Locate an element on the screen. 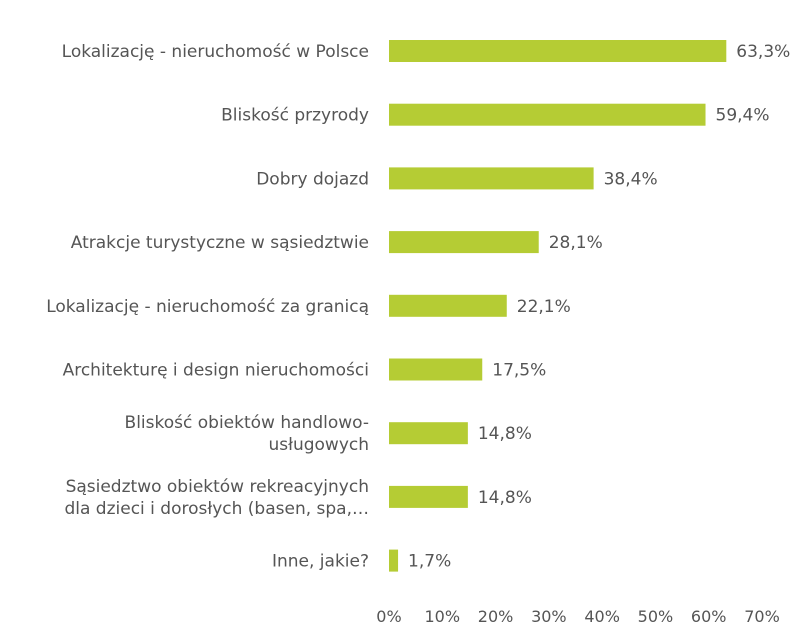 This screenshot has width=800, height=638. x-tick-label: 50% is located at coordinates (656, 616).